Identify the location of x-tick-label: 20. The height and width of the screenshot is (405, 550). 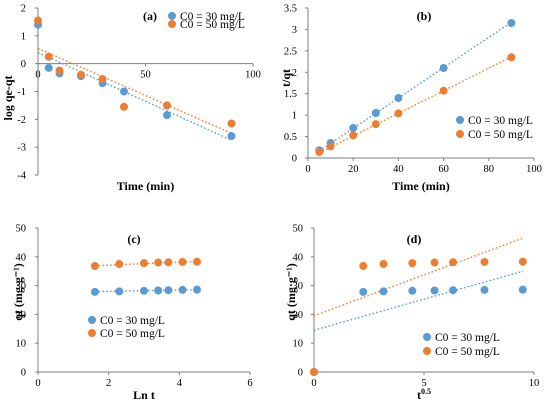
(353, 169).